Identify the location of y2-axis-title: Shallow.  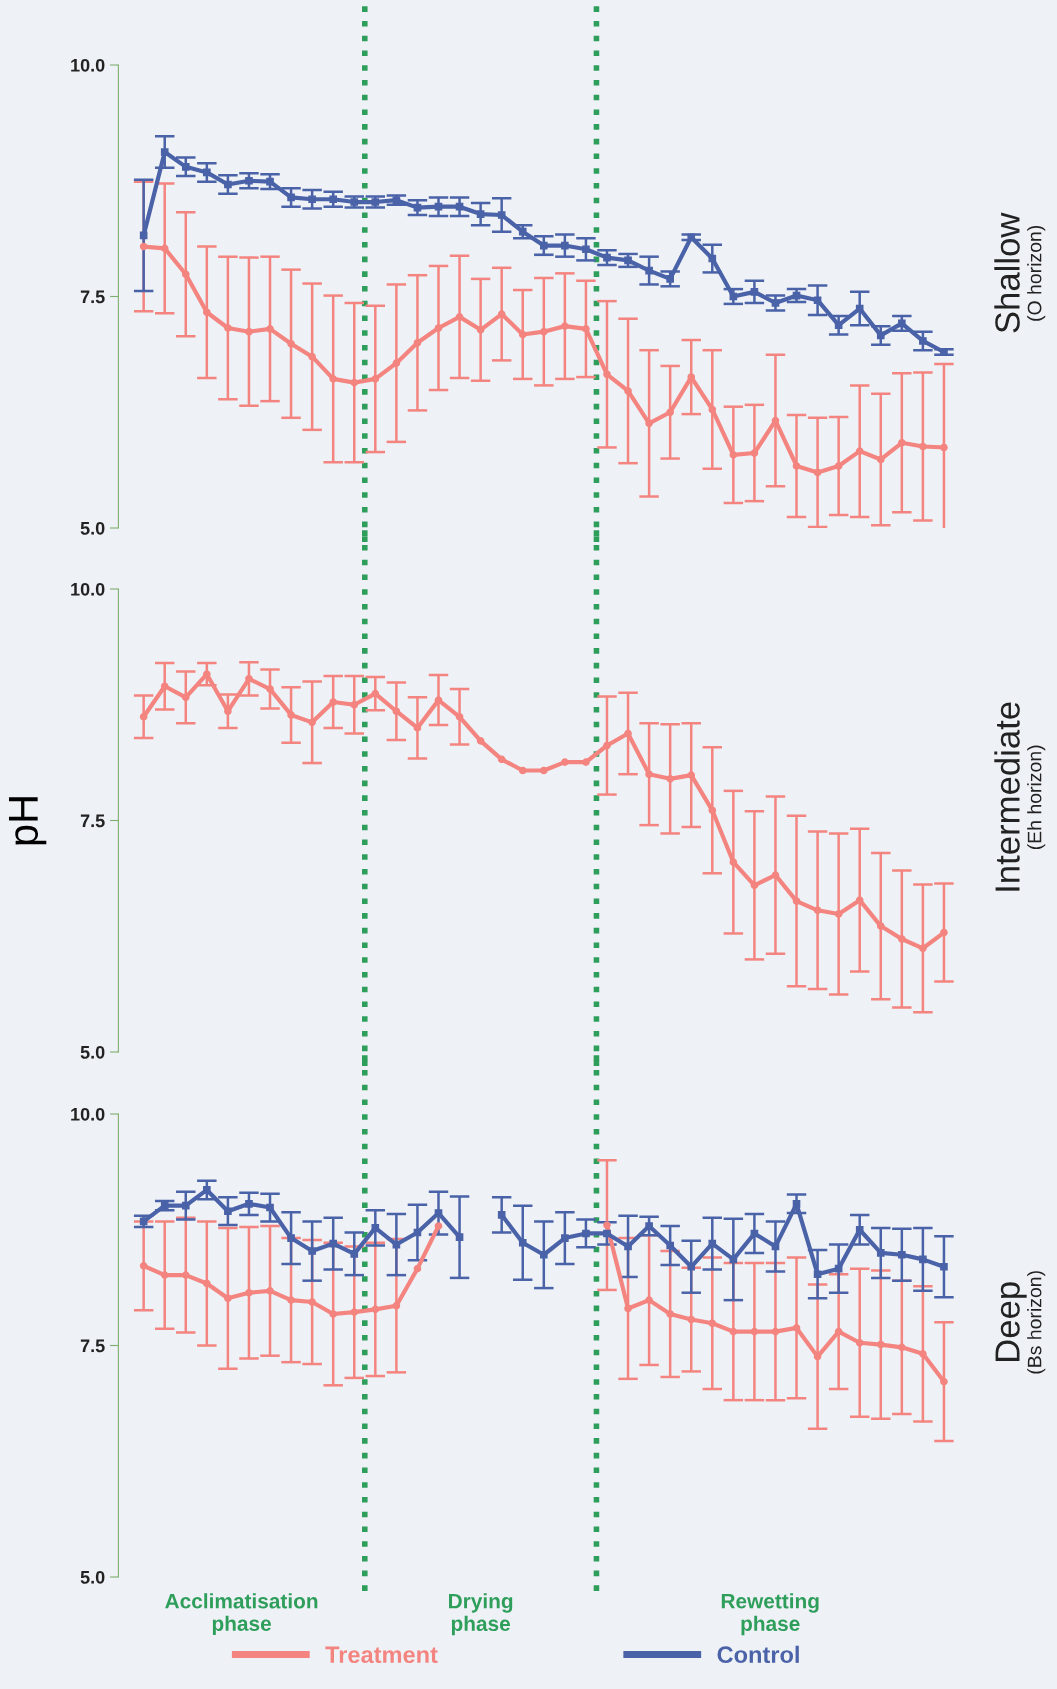
(1007, 272).